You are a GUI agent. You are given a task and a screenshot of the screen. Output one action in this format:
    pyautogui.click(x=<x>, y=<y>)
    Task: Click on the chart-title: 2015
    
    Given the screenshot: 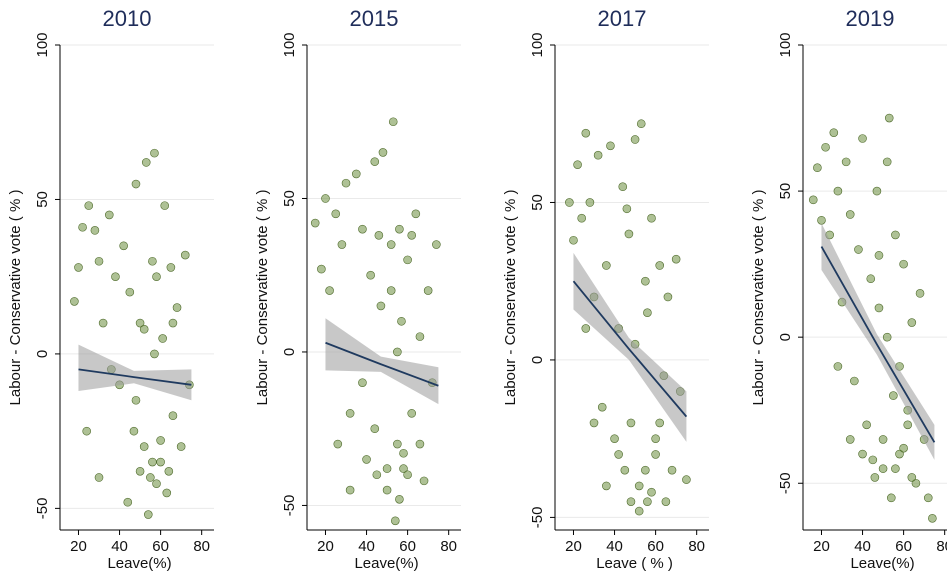 What is the action you would take?
    pyautogui.click(x=374, y=18)
    